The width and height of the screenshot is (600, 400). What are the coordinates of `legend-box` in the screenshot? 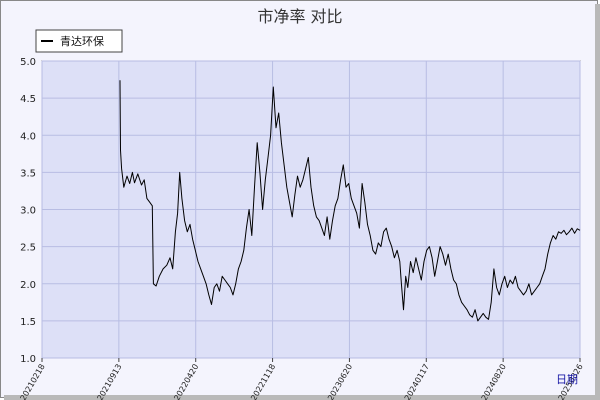 It's located at (79, 41).